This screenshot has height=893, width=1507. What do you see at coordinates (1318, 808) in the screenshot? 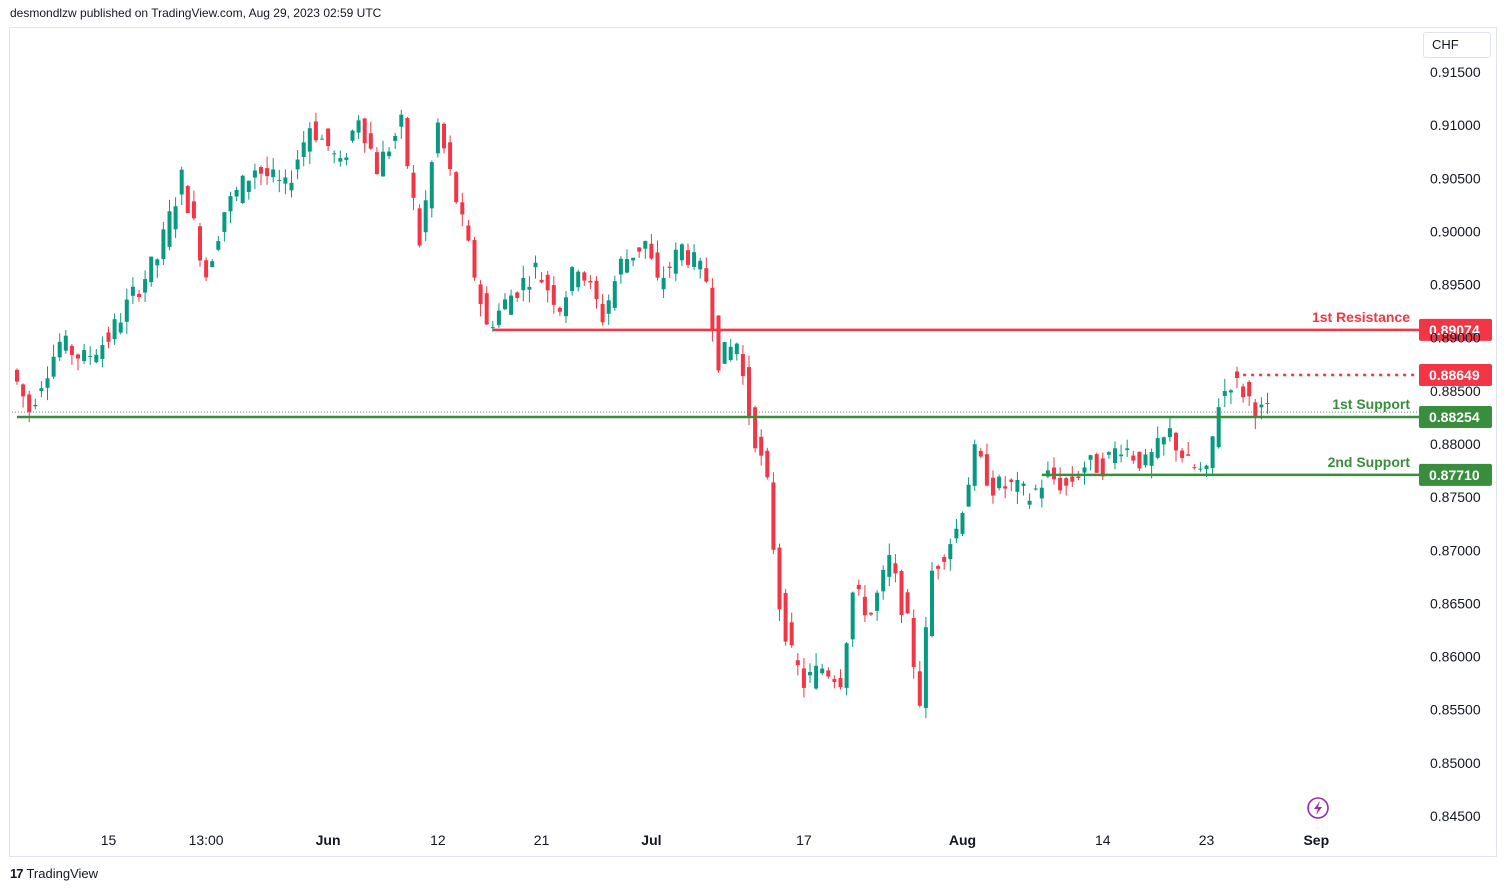
I see `lightning-icon` at bounding box center [1318, 808].